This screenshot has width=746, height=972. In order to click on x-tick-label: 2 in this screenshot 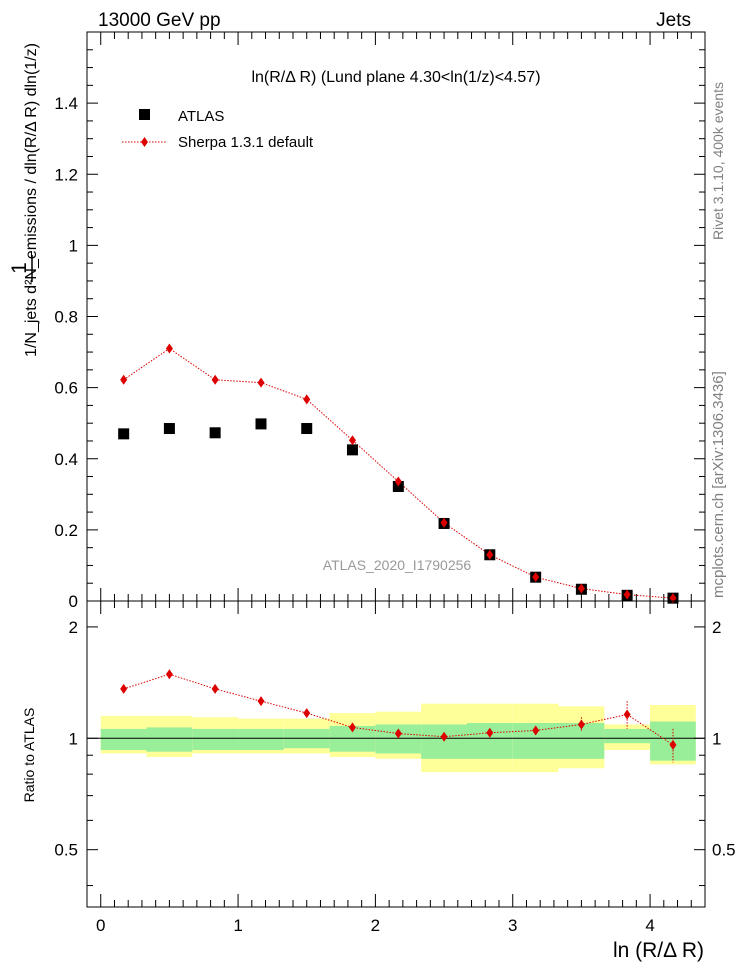, I will do `click(375, 925)`.